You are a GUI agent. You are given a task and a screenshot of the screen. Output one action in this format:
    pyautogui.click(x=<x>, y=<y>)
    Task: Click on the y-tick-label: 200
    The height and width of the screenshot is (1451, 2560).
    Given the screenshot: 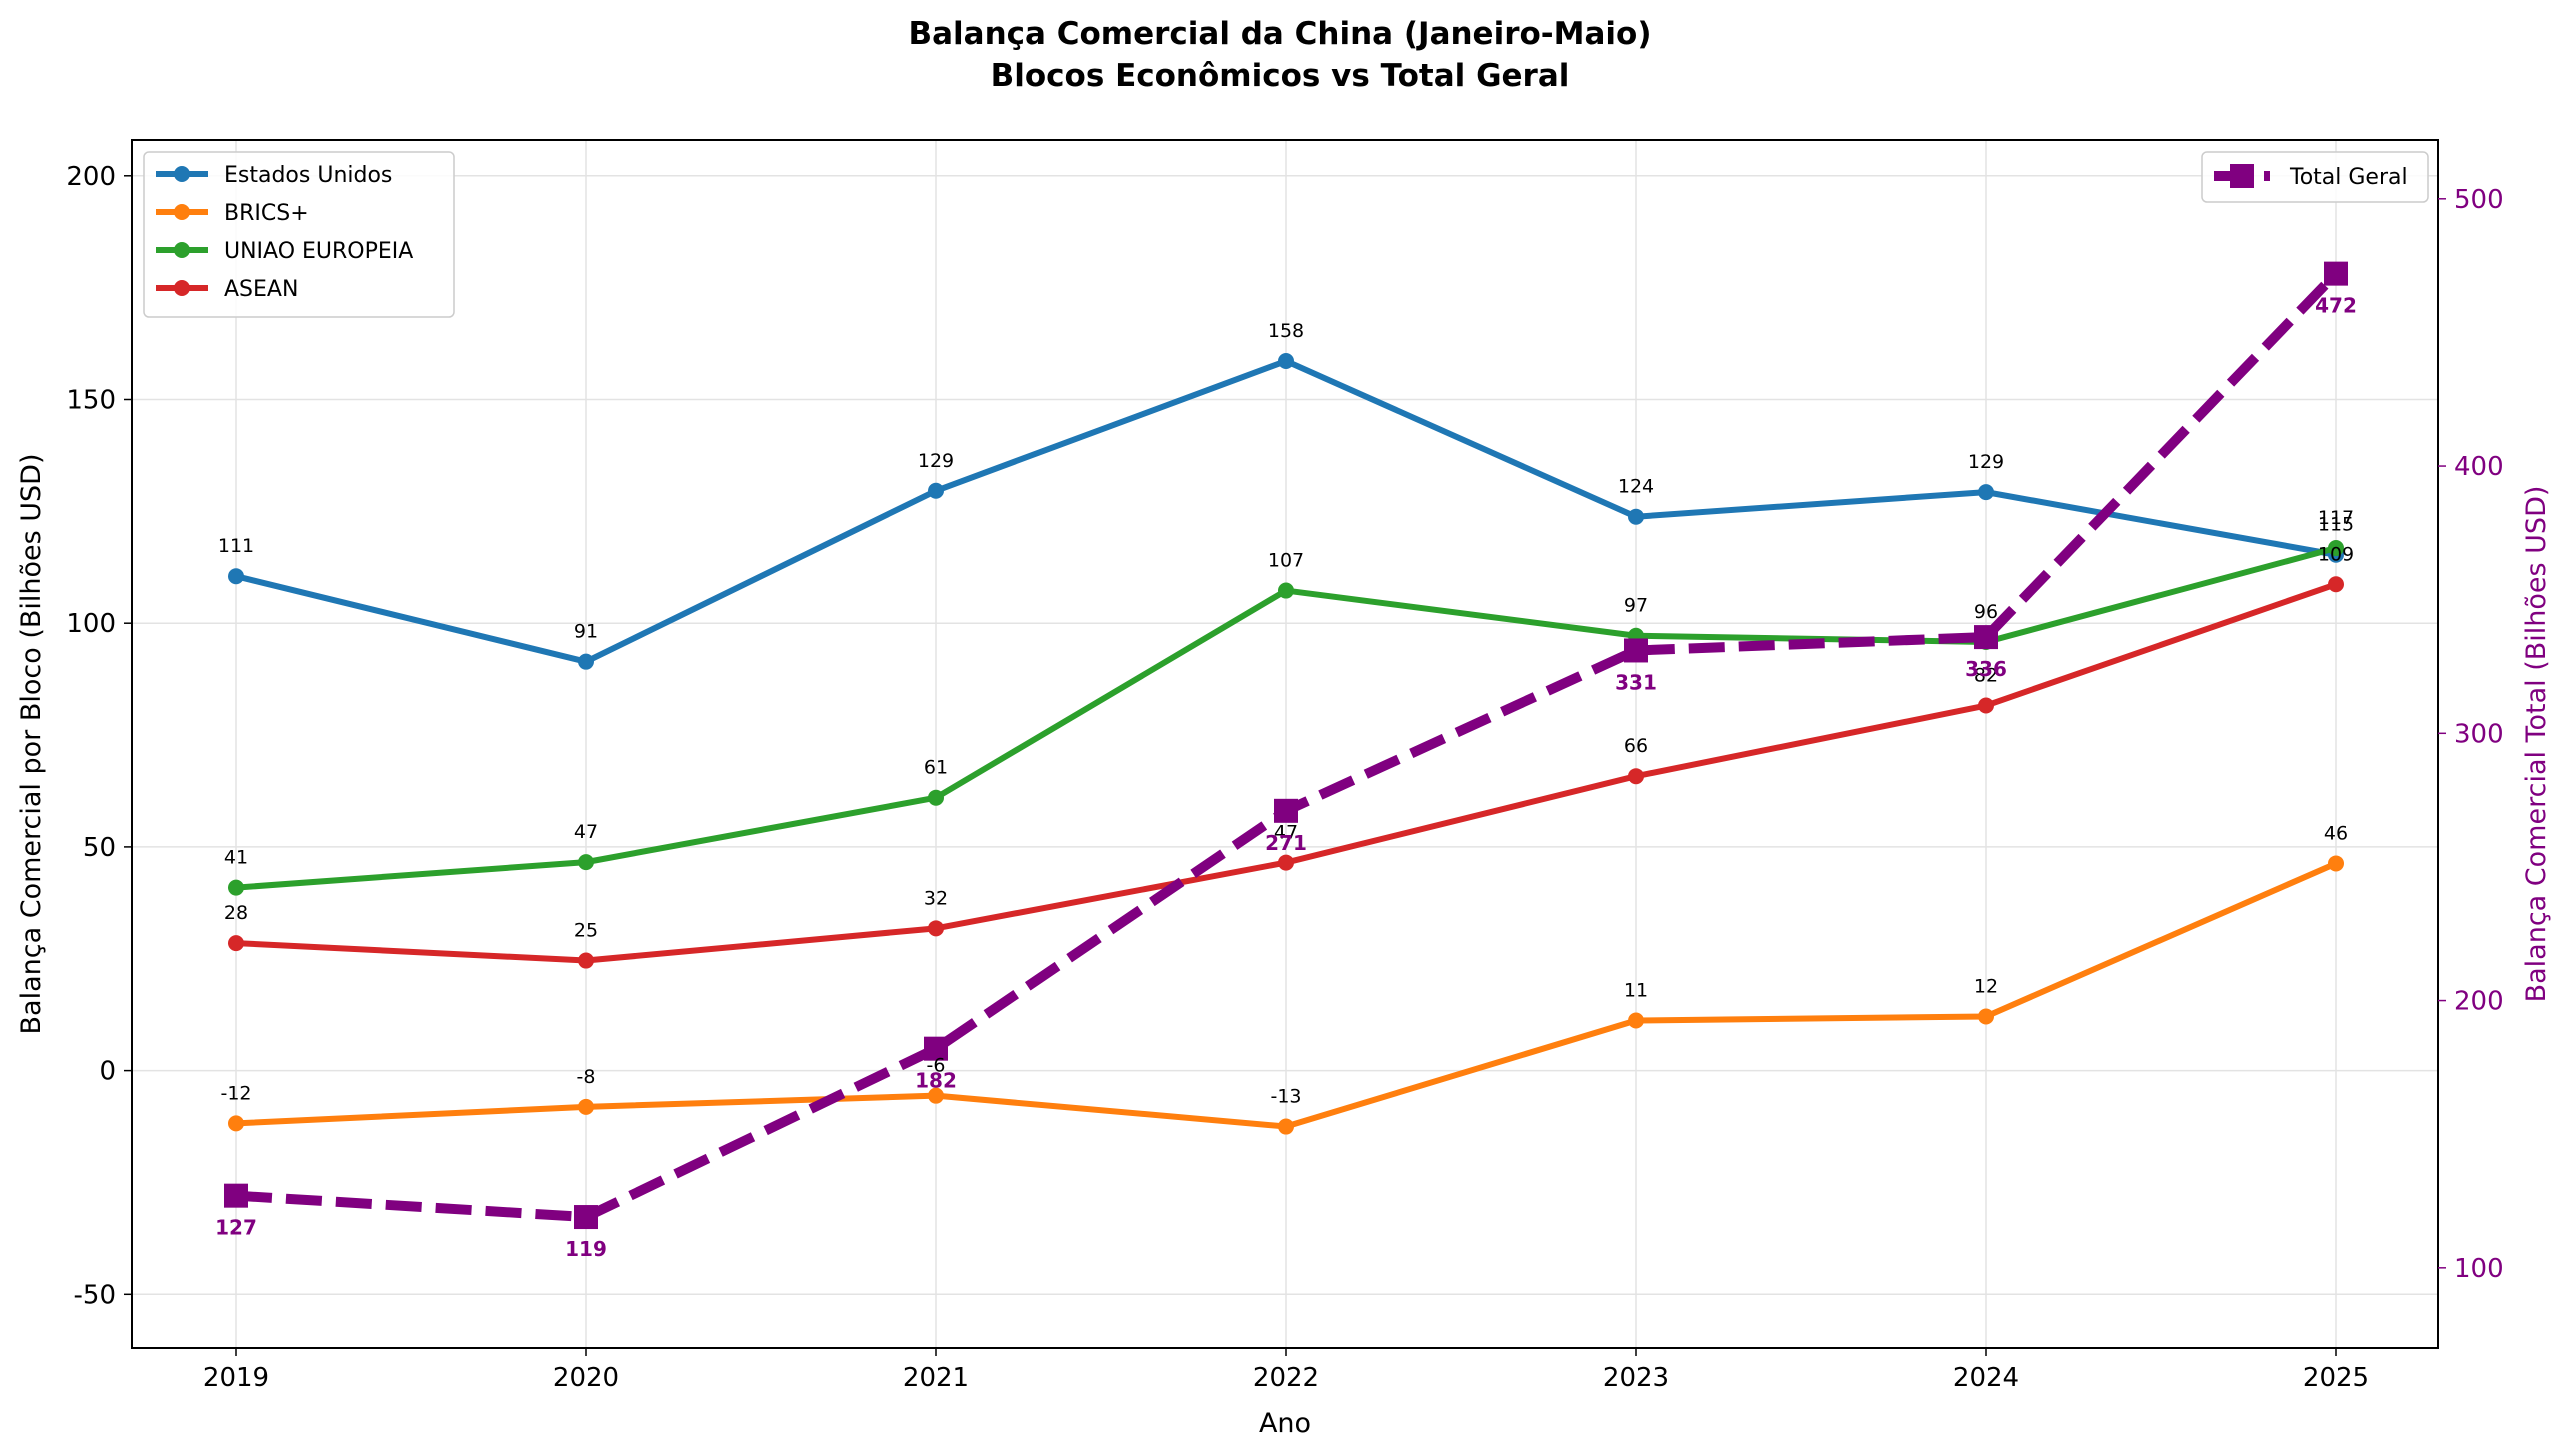 What is the action you would take?
    pyautogui.click(x=91, y=177)
    